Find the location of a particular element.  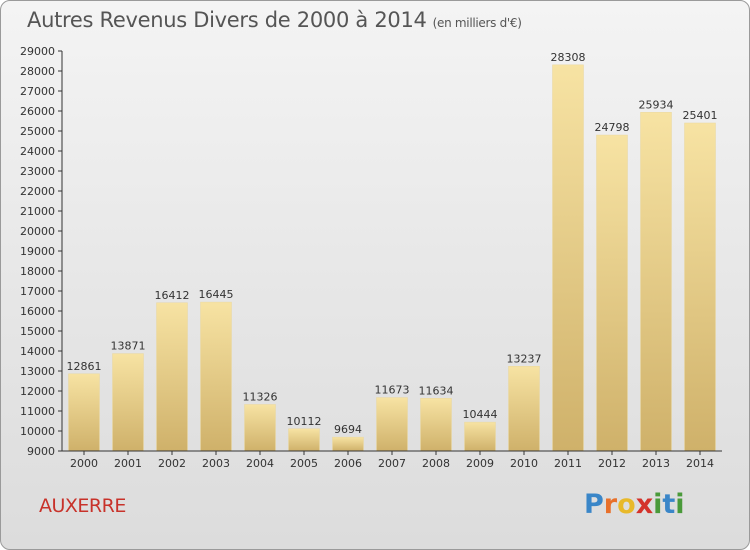

y-tick-label: 18000 is located at coordinates (37, 271).